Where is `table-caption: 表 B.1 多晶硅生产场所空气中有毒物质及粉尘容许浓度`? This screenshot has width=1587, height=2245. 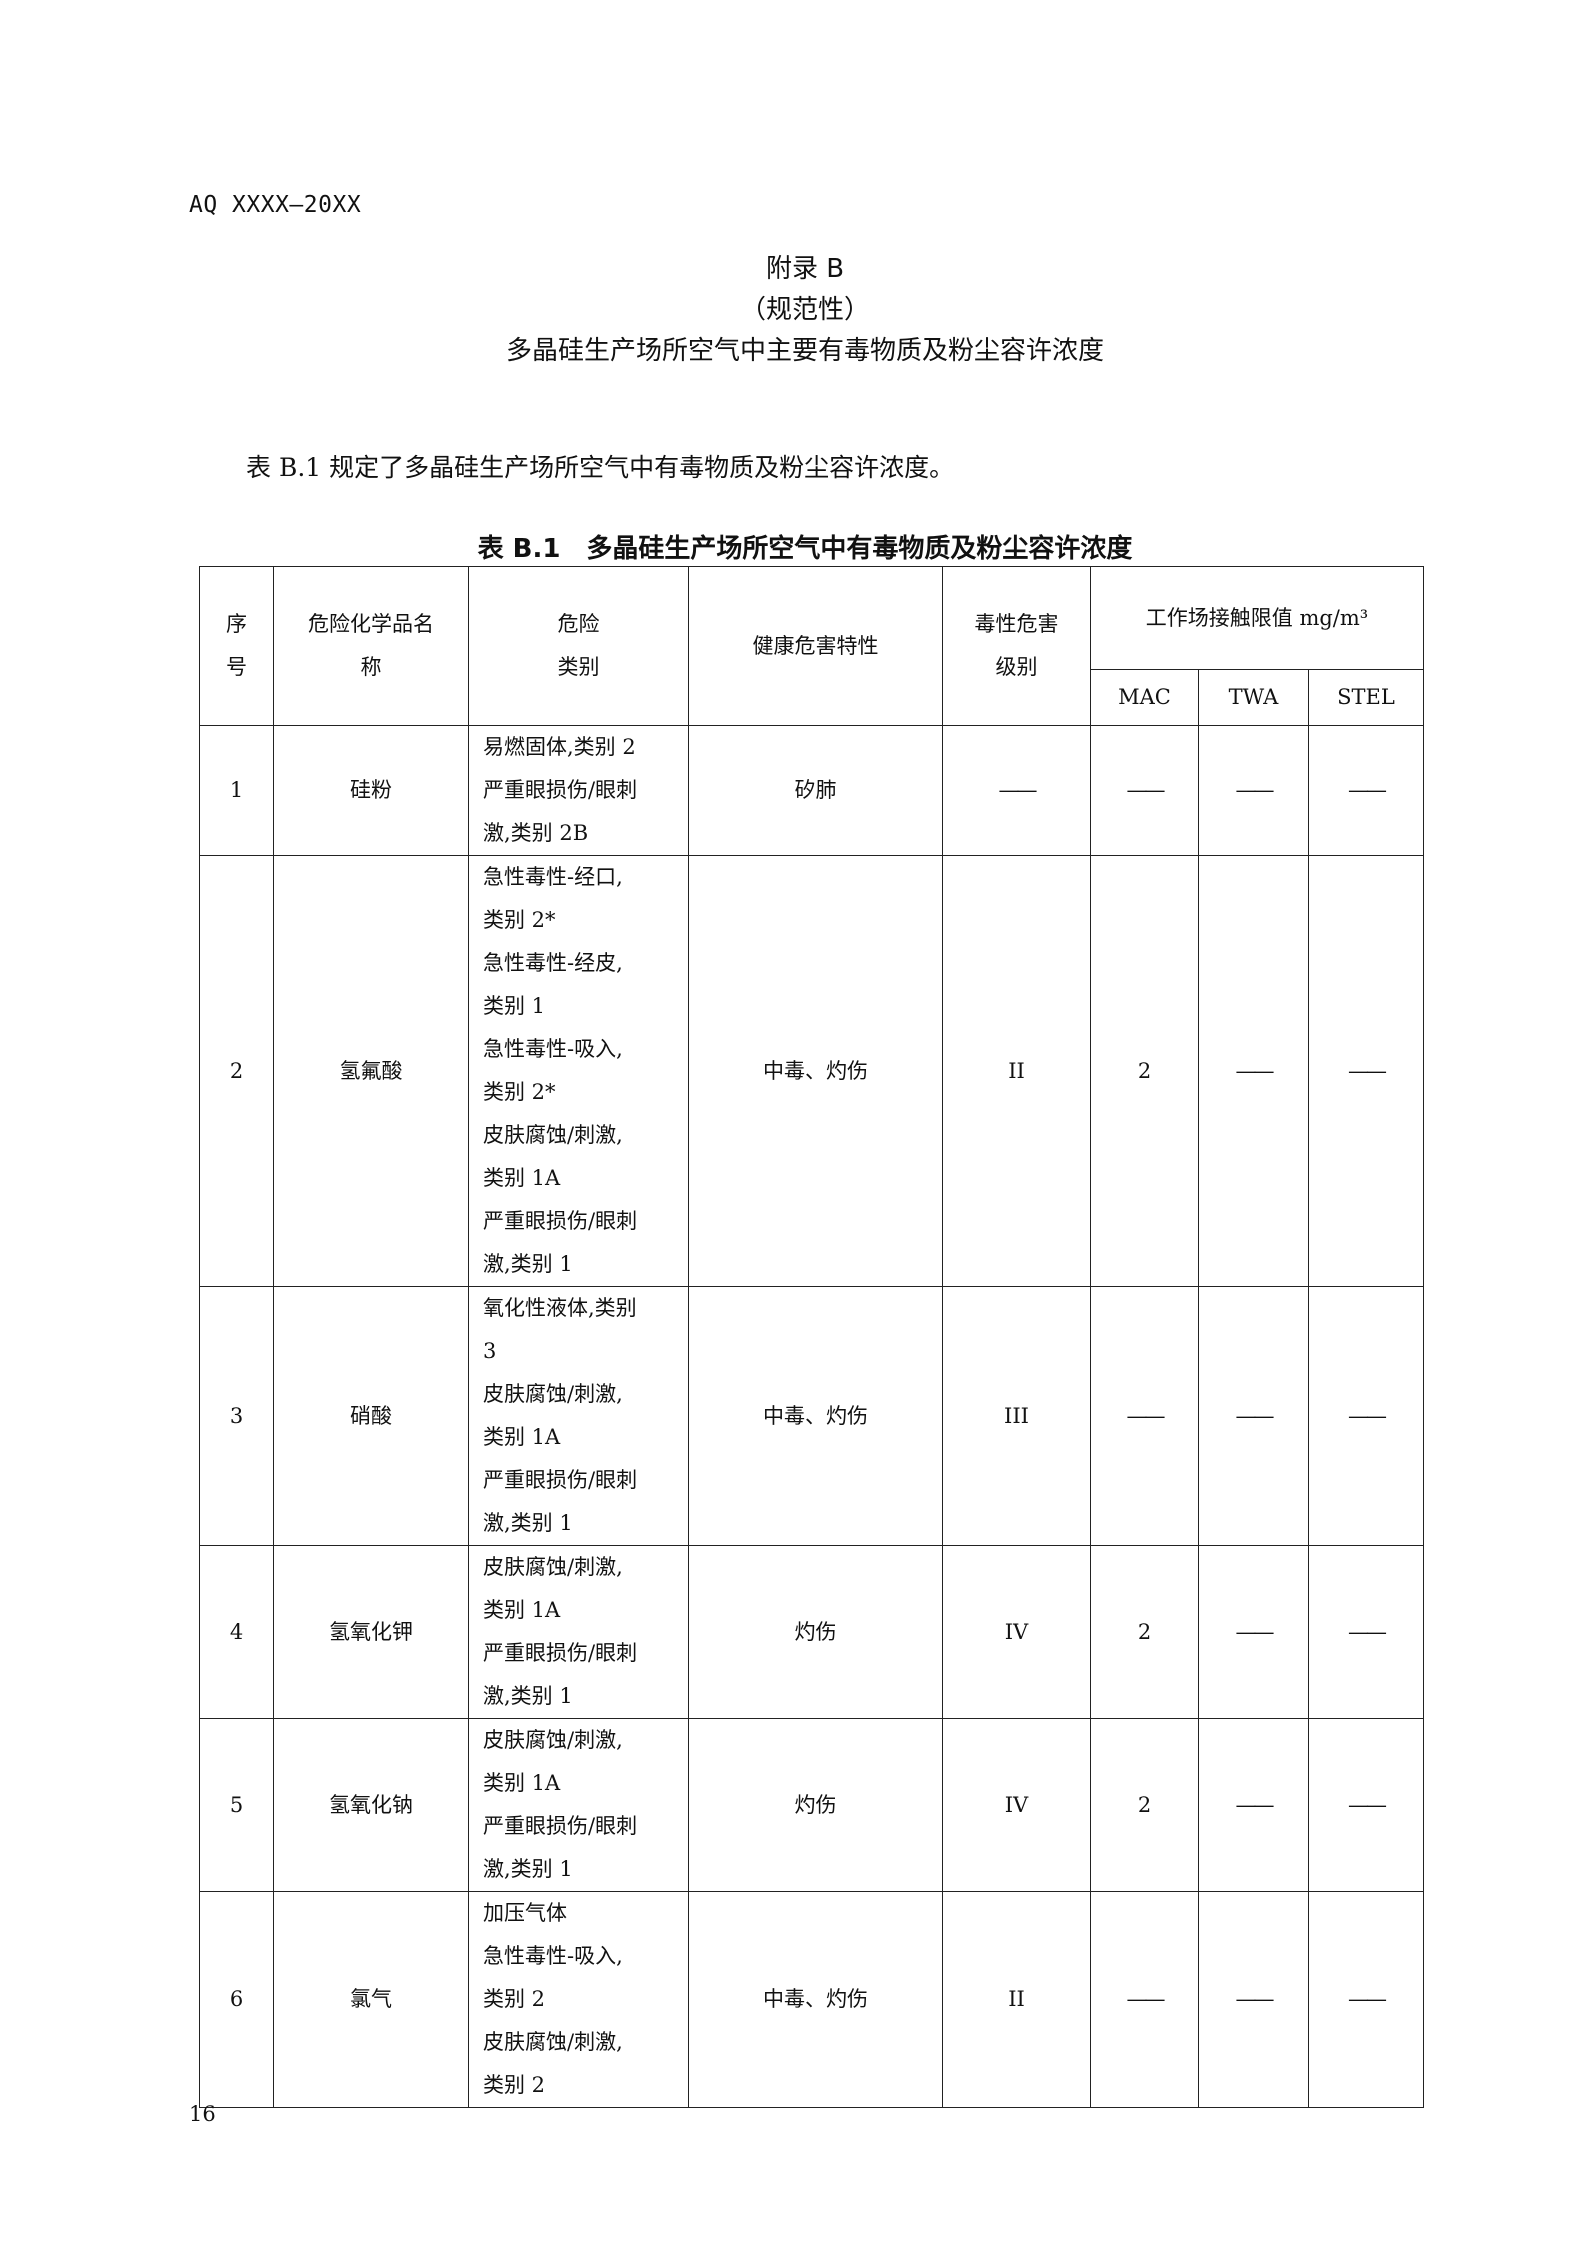 table-caption: 表 B.1 多晶硅生产场所空气中有毒物质及粉尘容许浓度 is located at coordinates (805, 549).